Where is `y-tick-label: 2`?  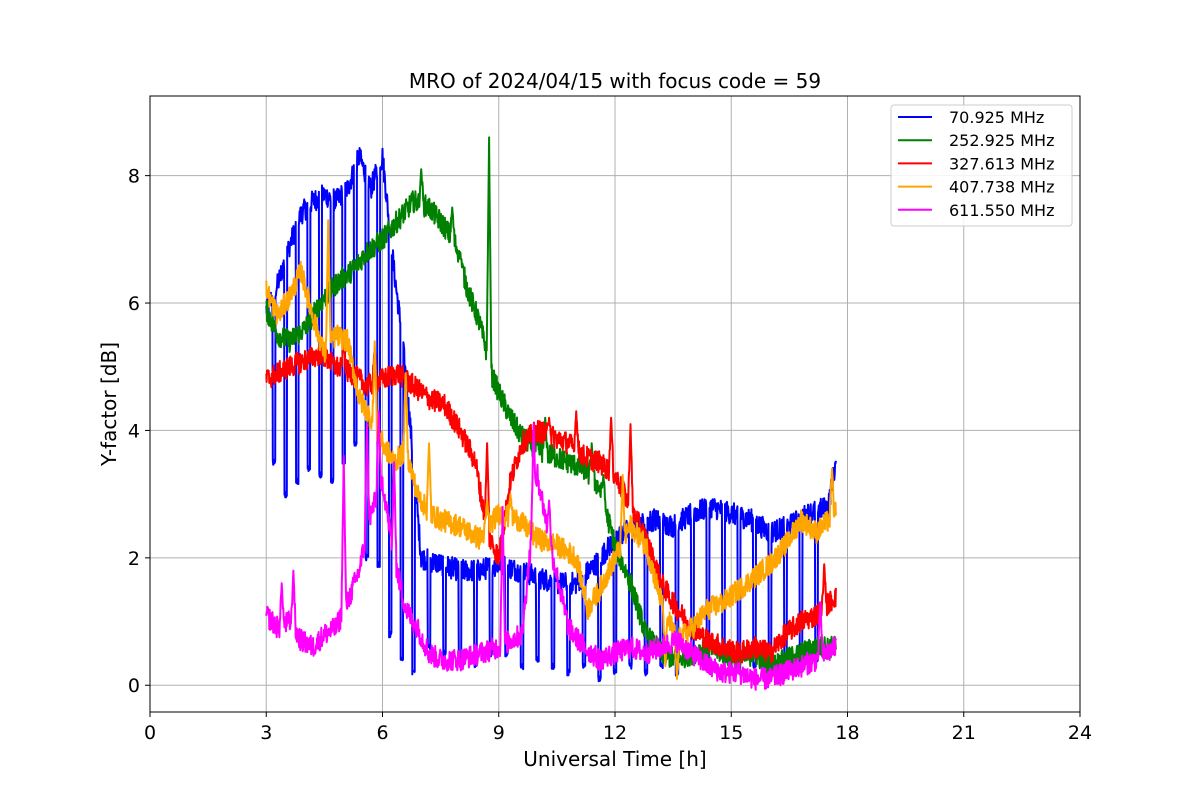
y-tick-label: 2 is located at coordinates (134, 559).